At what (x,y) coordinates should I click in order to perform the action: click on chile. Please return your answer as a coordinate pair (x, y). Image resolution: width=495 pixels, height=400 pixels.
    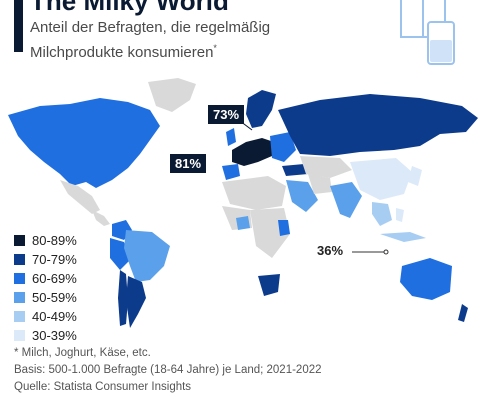
    Looking at the image, I should click on (123, 298).